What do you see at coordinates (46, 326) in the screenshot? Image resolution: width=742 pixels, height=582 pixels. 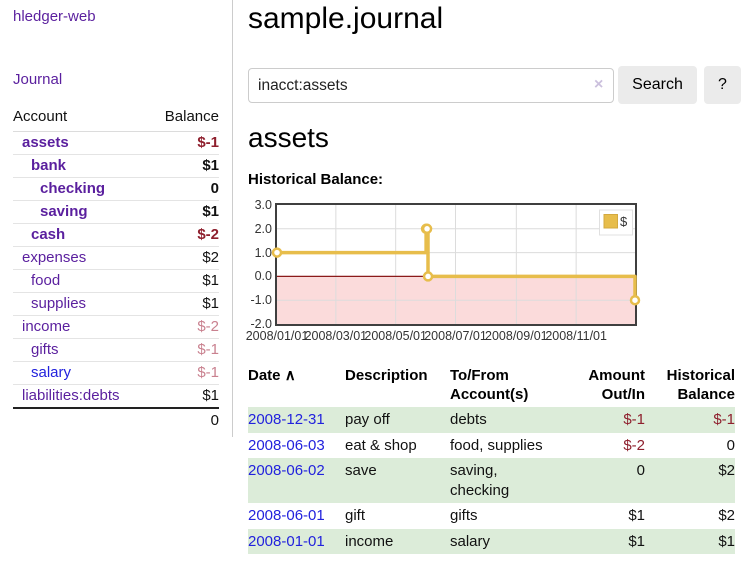 I see `account-link: income` at bounding box center [46, 326].